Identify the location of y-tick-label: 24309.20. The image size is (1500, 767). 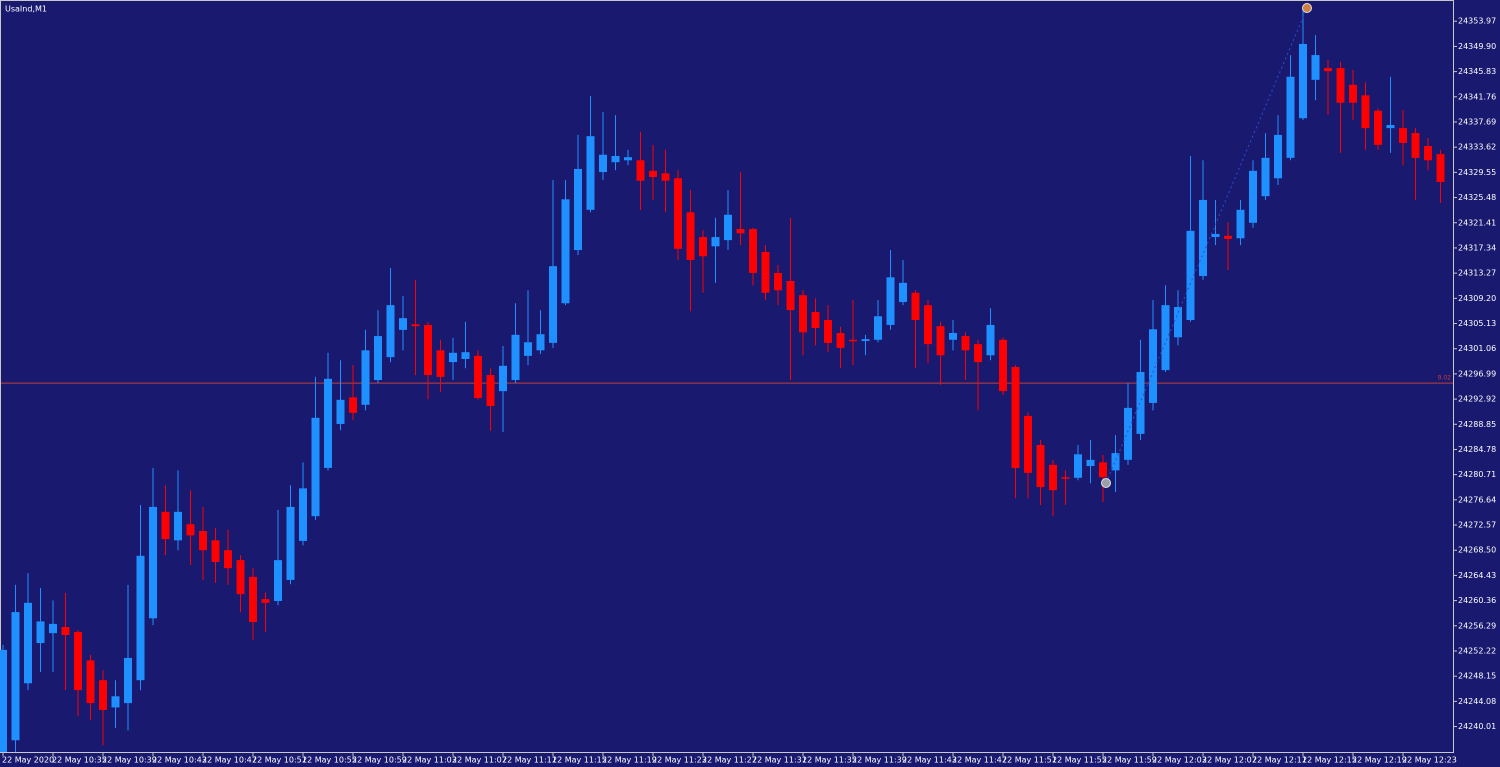
(1477, 298).